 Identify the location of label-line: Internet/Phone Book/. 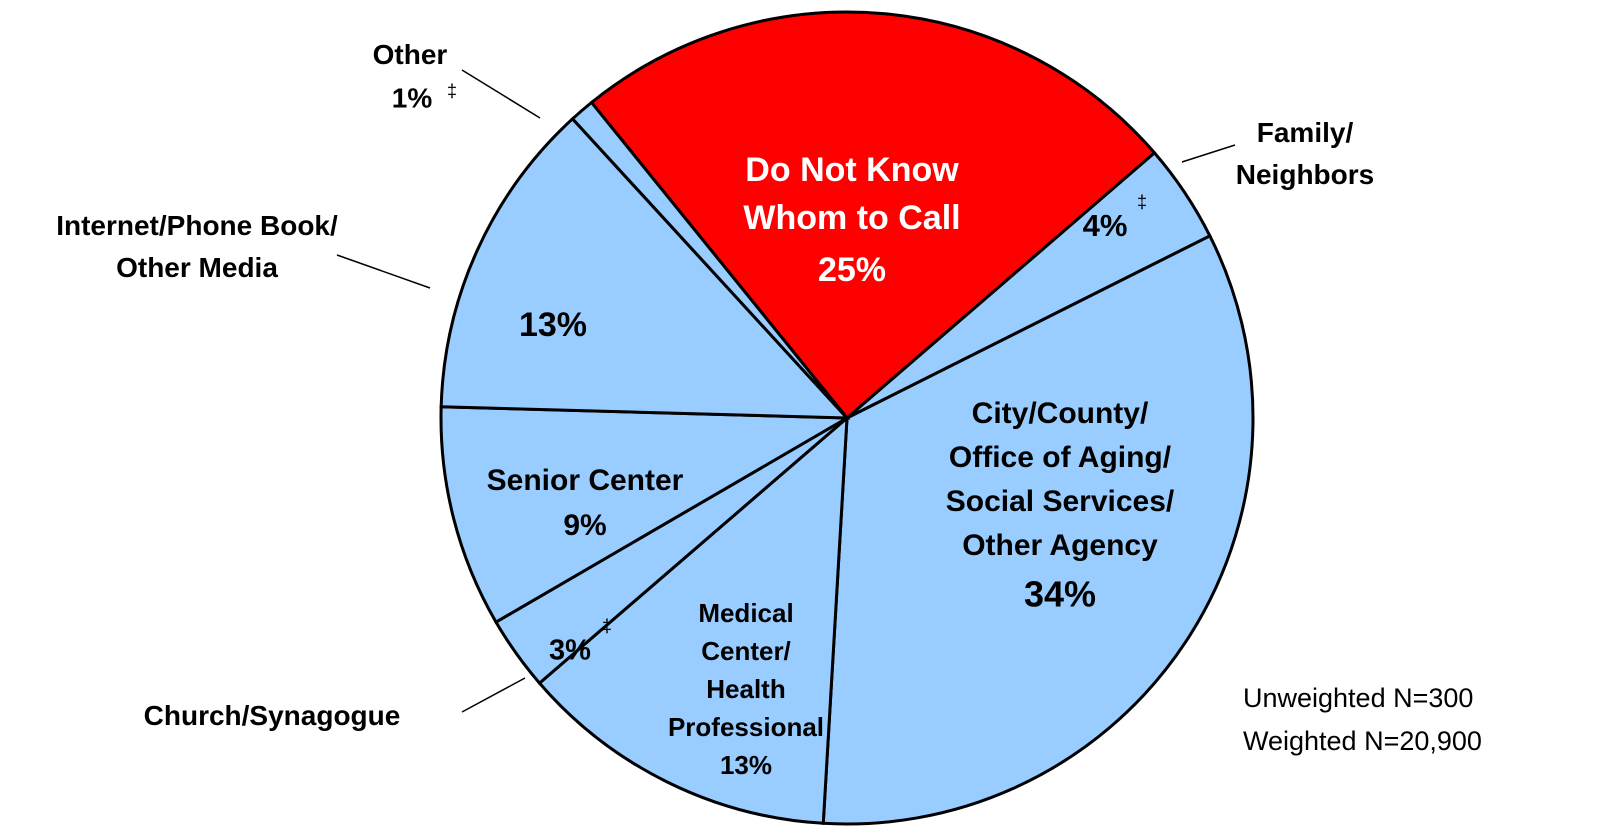
(197, 225).